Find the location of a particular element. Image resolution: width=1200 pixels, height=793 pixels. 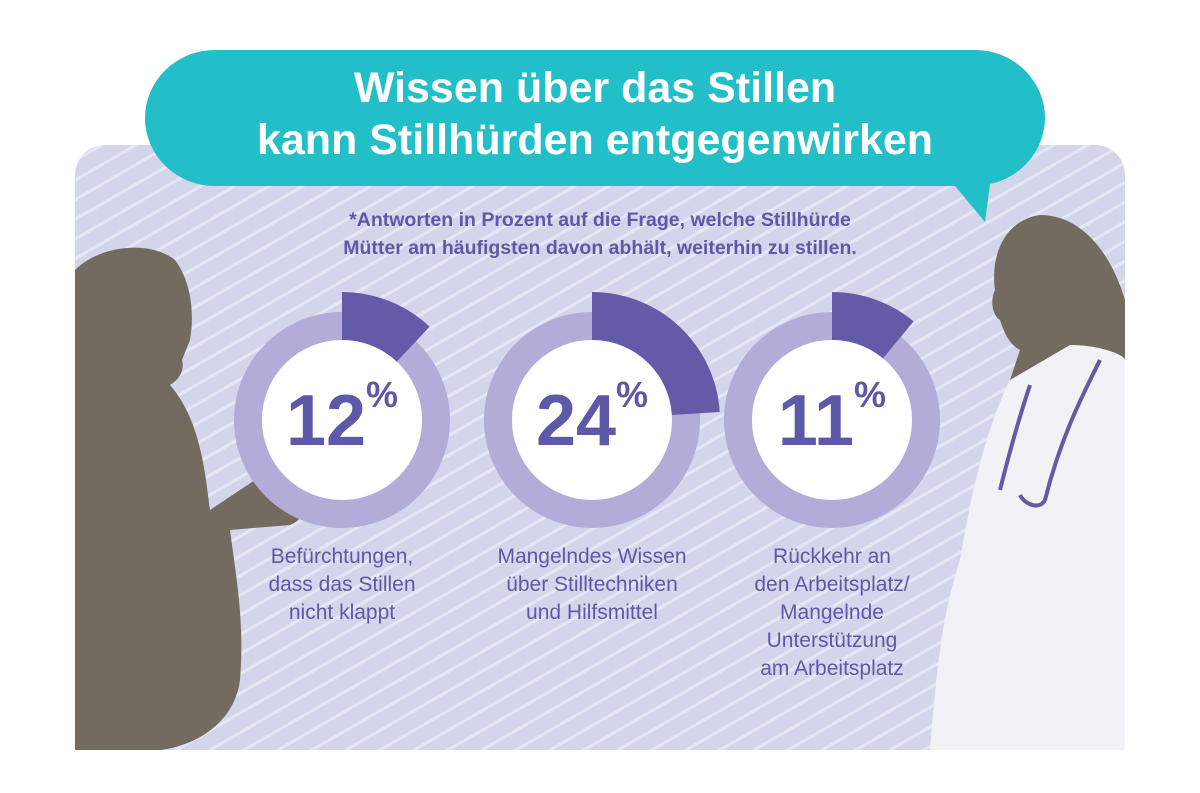

percent-value: 11% is located at coordinates (832, 418).